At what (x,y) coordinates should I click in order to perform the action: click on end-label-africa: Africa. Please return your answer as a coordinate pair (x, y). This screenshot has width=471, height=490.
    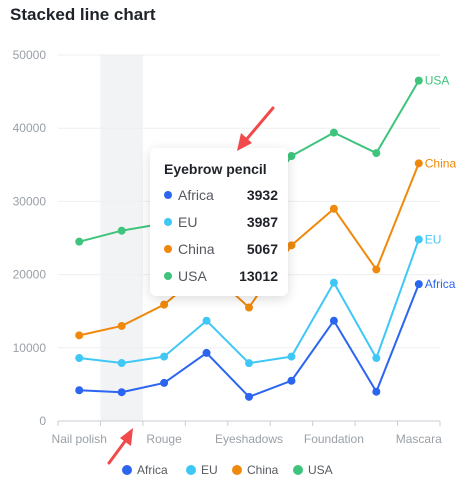
    Looking at the image, I should click on (440, 284).